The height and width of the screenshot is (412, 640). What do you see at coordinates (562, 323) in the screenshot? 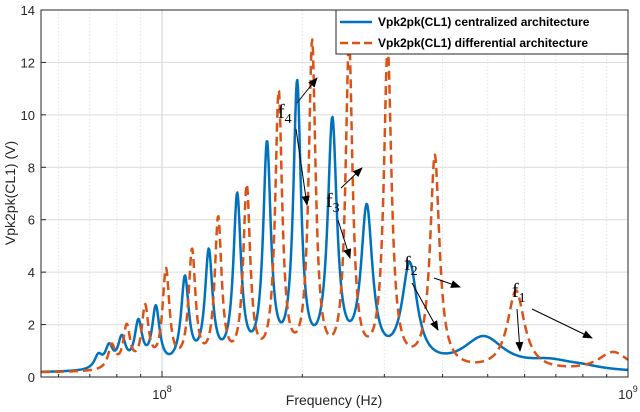
I see `arrow-f1-differential` at bounding box center [562, 323].